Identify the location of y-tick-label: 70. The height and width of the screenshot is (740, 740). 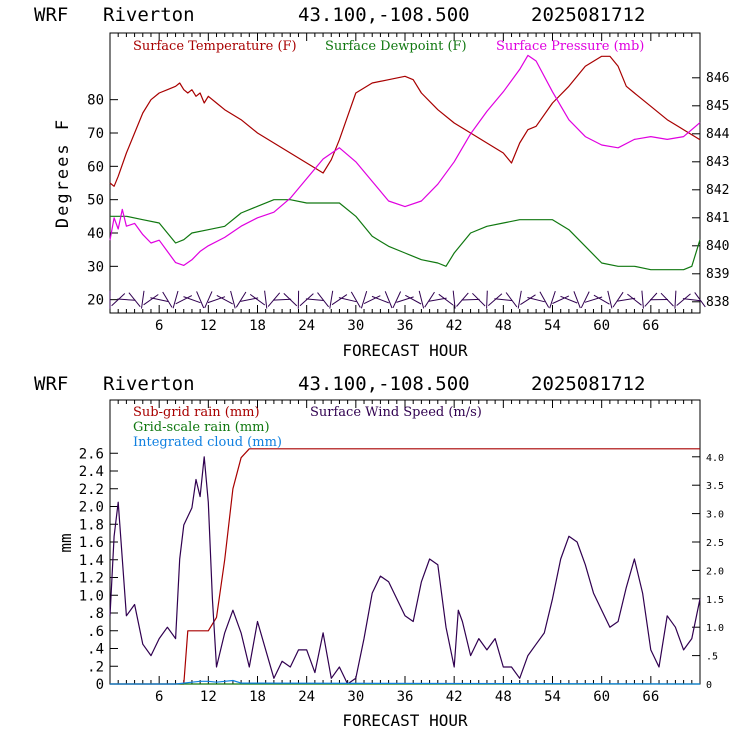
(95, 134).